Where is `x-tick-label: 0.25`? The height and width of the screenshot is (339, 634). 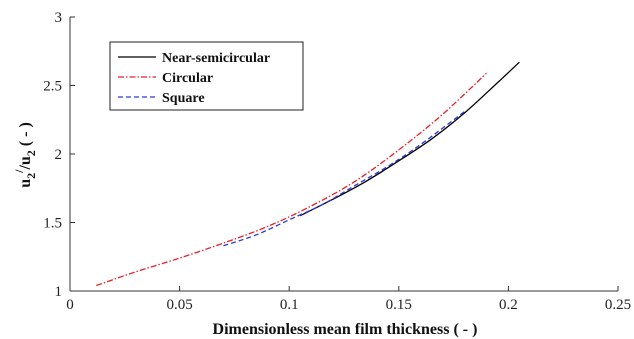 x-tick-label: 0.25 is located at coordinates (618, 305).